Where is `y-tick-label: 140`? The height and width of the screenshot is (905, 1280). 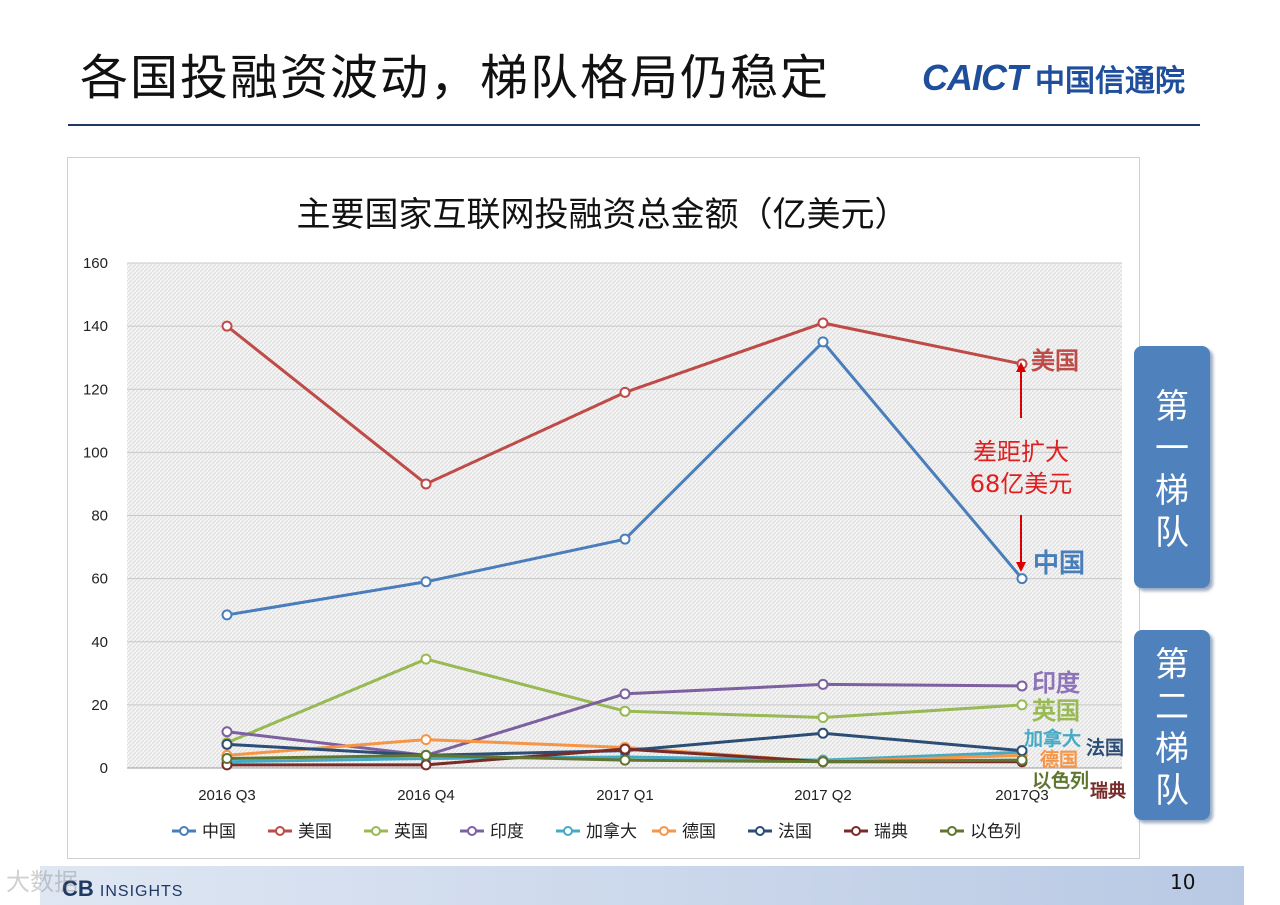 y-tick-label: 140 is located at coordinates (95, 326).